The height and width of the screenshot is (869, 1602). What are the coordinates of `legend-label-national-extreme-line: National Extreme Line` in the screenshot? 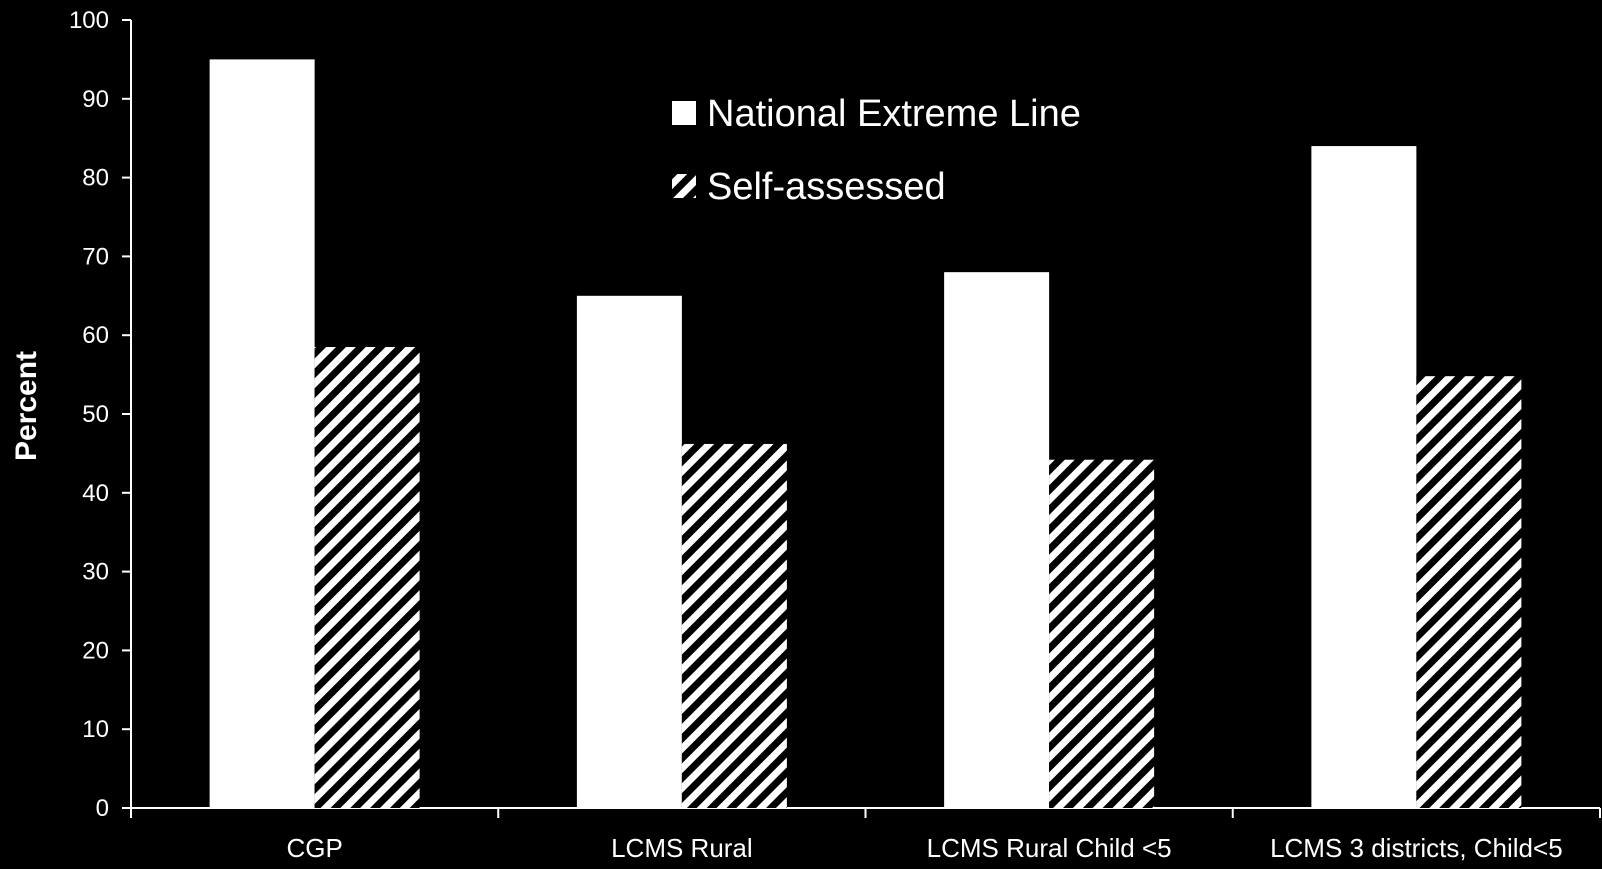 It's located at (894, 114).